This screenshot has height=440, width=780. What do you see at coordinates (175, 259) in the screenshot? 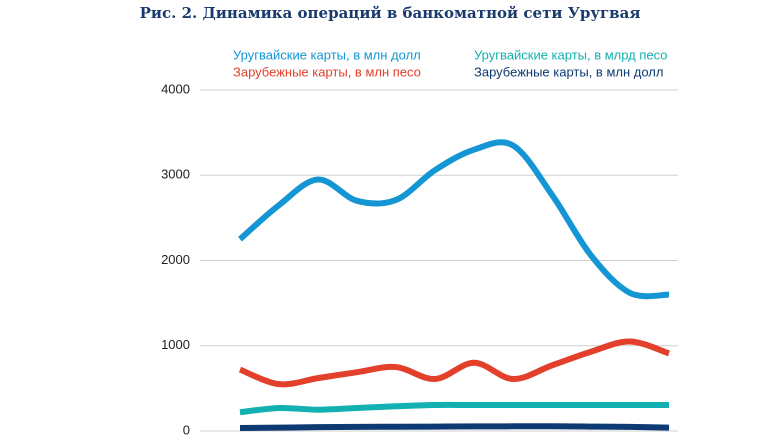
I see `y-tick-label: 2000` at bounding box center [175, 259].